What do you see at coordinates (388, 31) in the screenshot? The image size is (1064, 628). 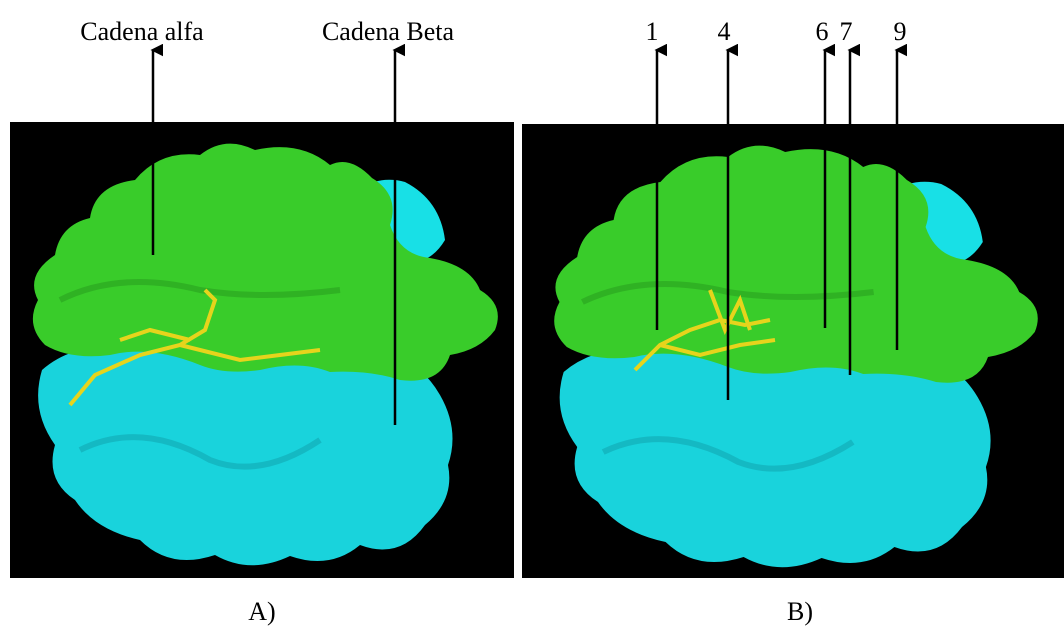 I see `label: Cadena Beta` at bounding box center [388, 31].